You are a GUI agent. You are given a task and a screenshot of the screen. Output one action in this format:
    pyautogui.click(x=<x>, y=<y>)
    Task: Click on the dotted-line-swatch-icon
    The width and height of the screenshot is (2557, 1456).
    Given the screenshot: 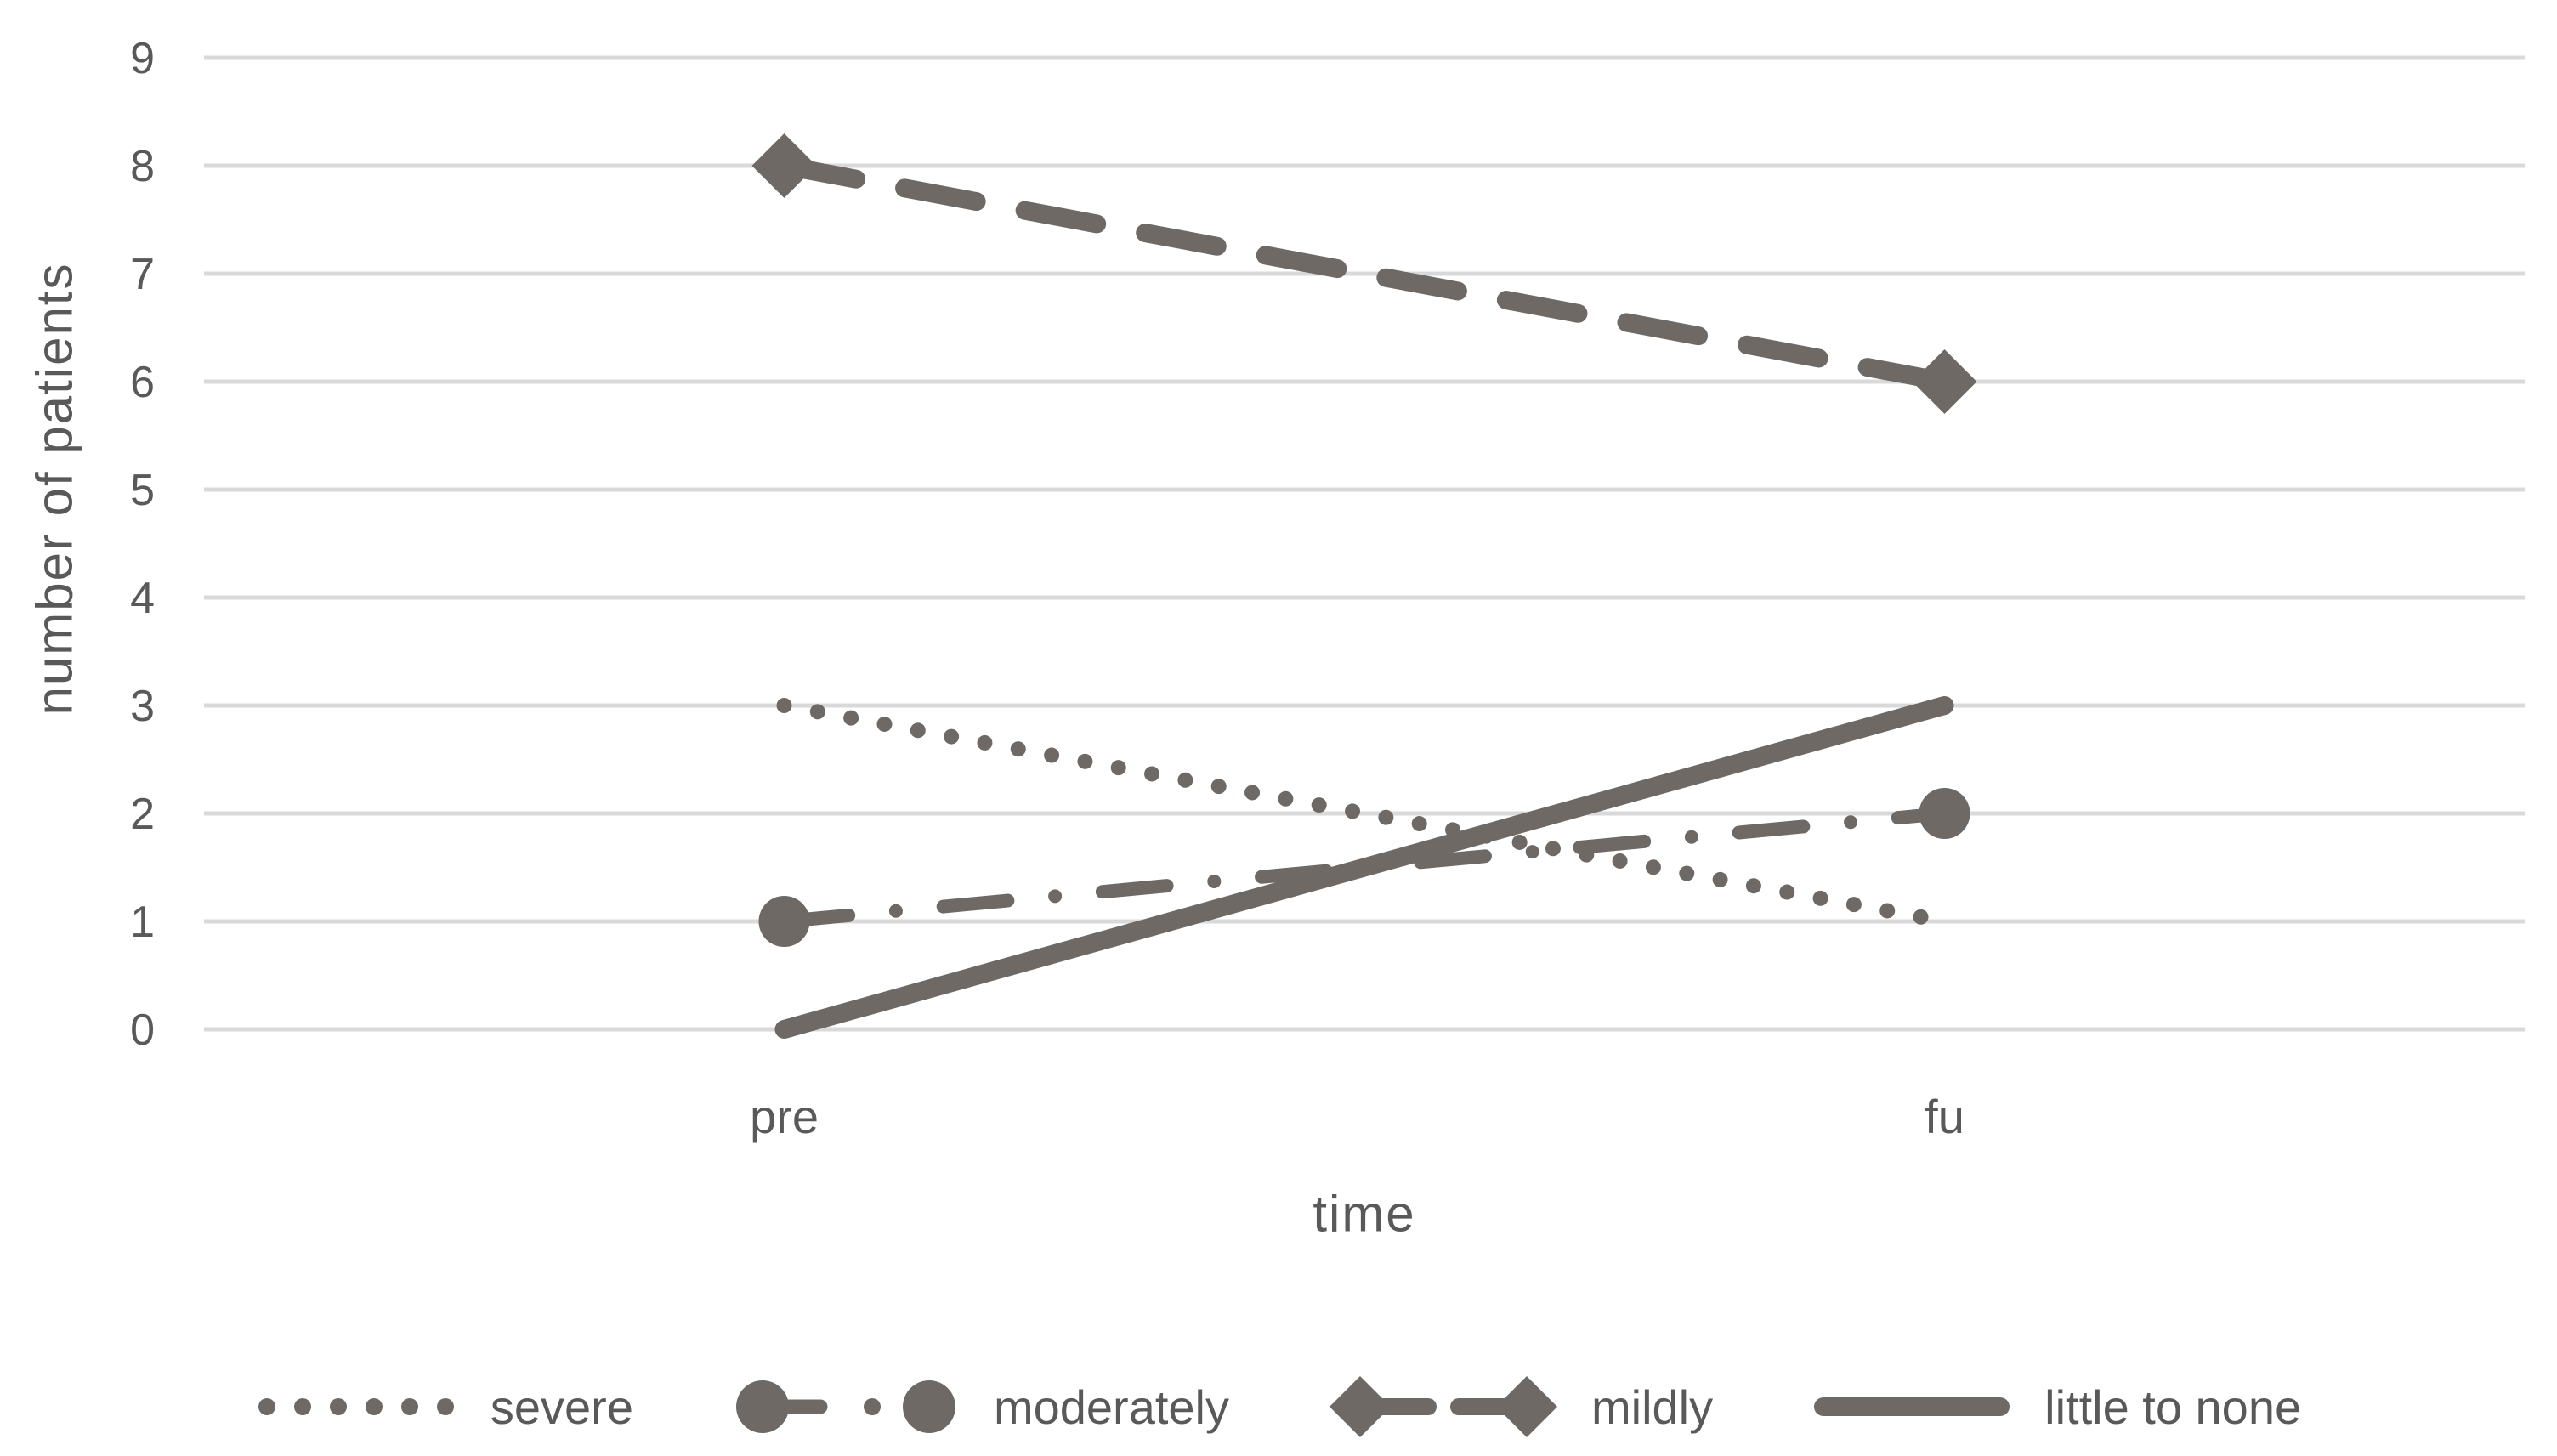 What is the action you would take?
    pyautogui.click(x=357, y=1406)
    